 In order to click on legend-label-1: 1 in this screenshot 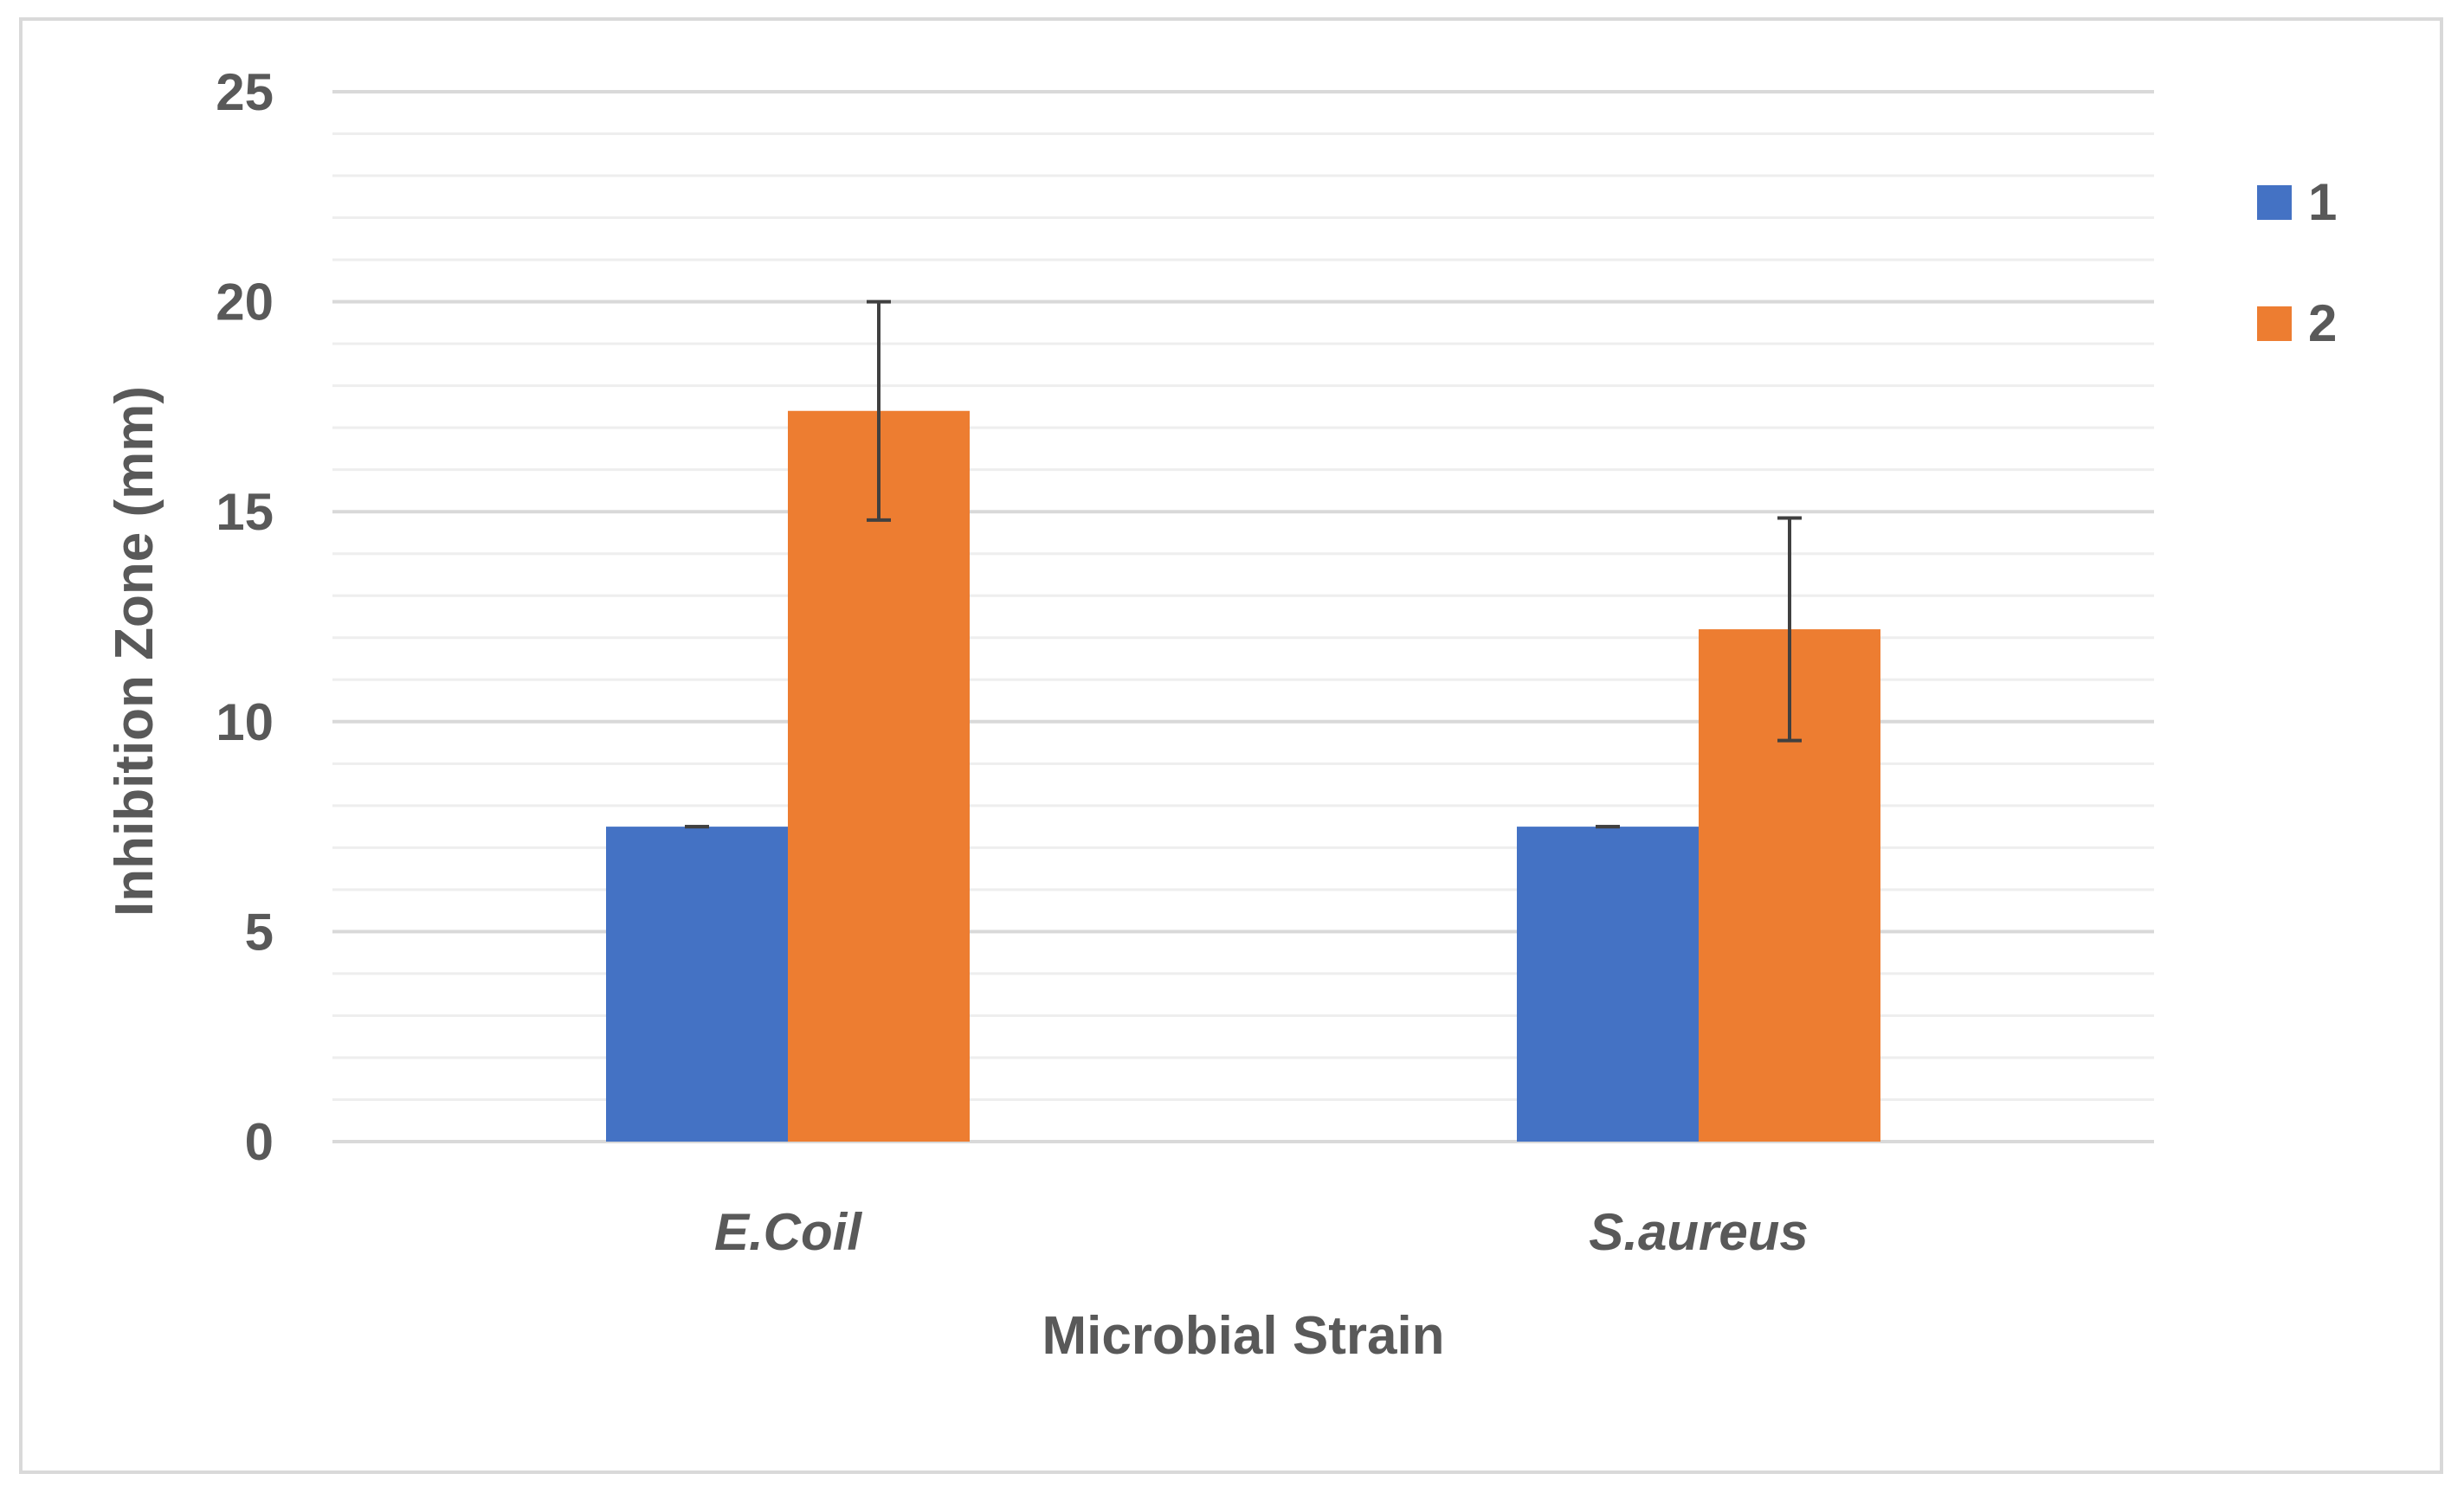, I will do `click(2322, 202)`.